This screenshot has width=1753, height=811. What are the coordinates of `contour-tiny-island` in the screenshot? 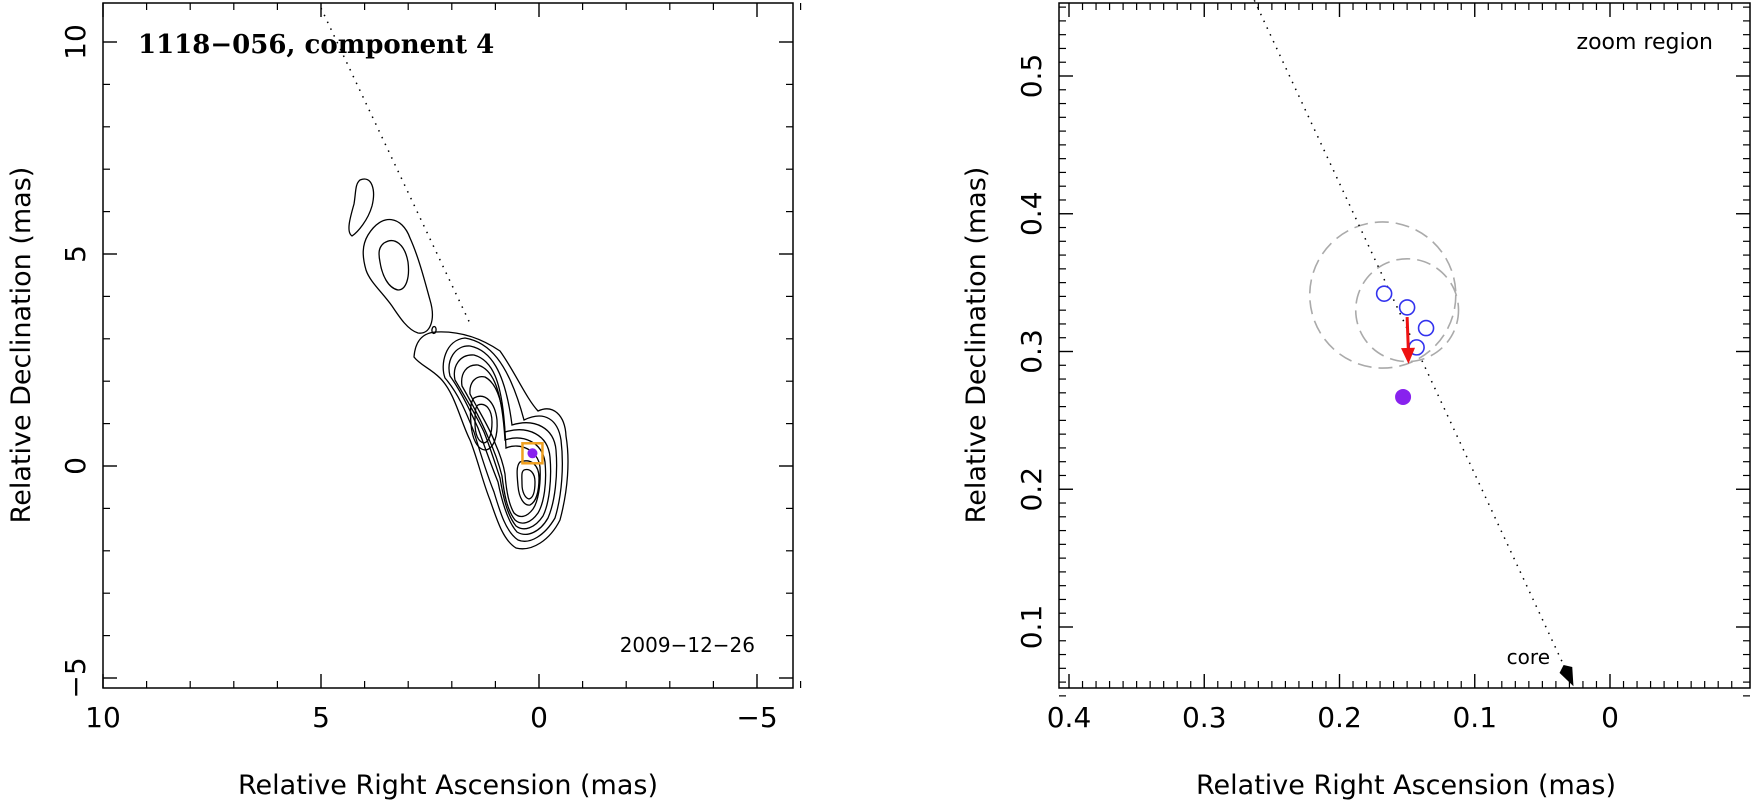 It's located at (434, 330).